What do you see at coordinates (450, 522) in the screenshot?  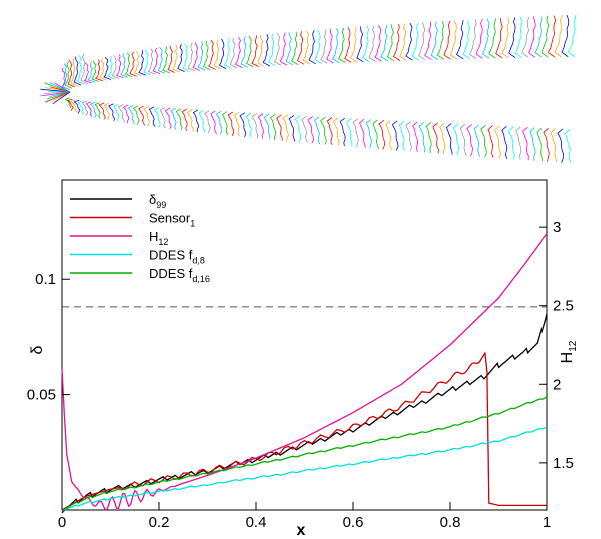 I see `x-tick-label: 0.8` at bounding box center [450, 522].